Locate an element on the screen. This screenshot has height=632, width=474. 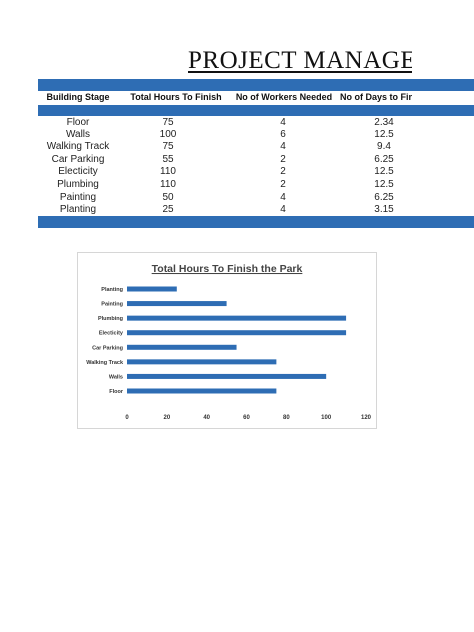
category-label: Plumbing is located at coordinates (110, 319).